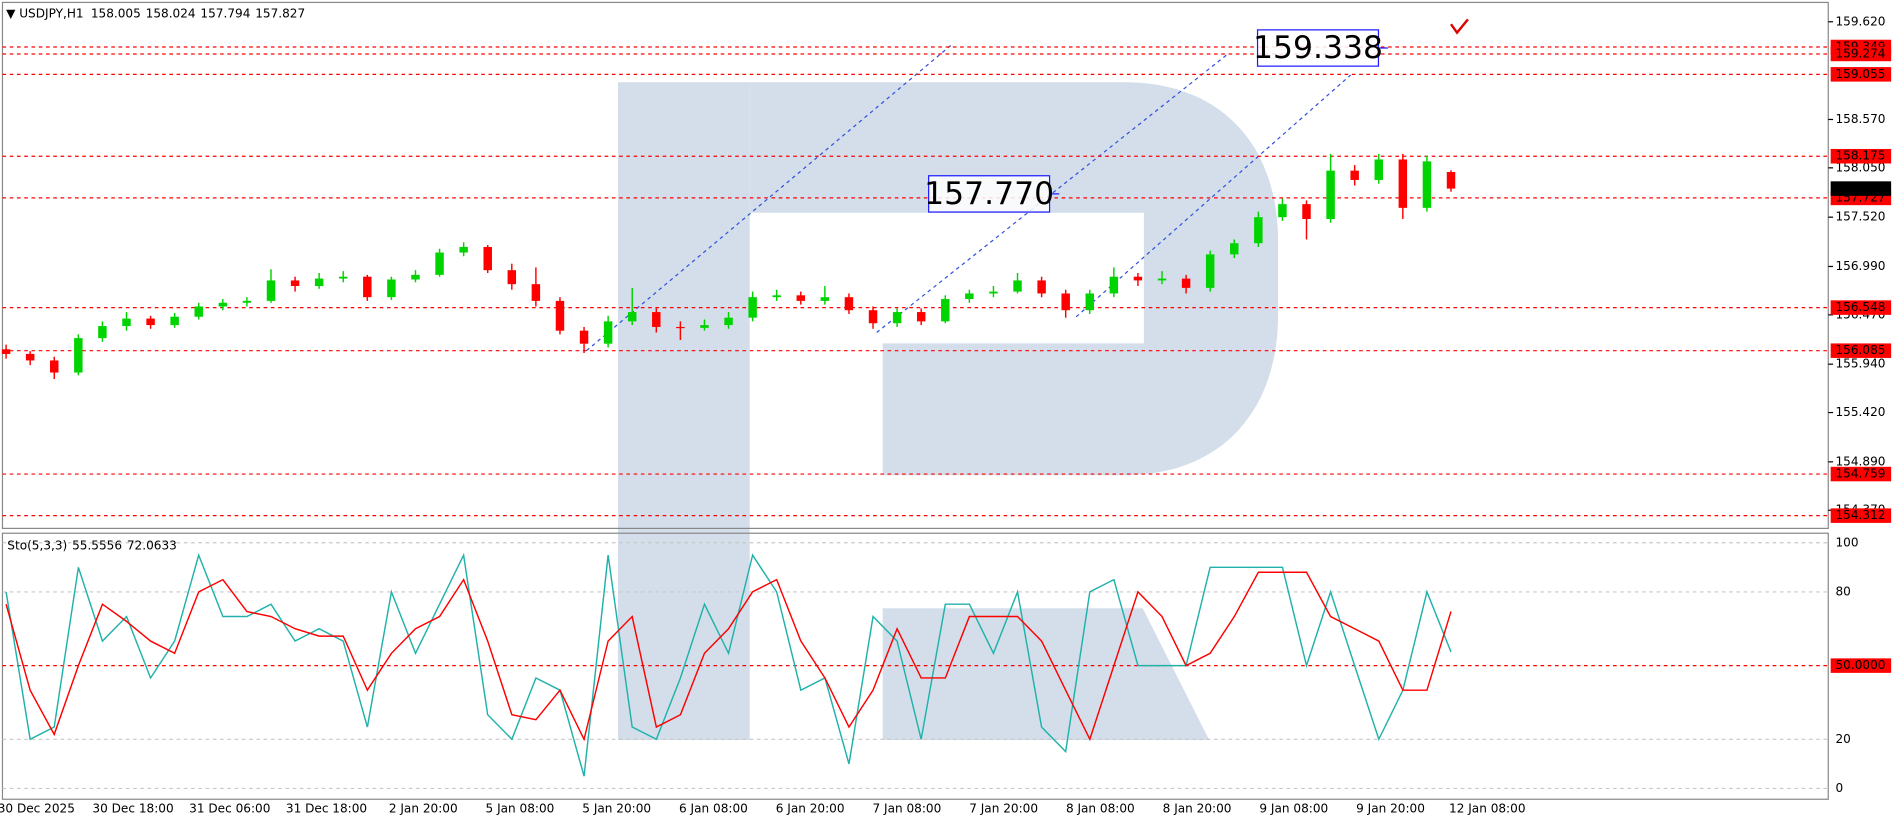 This screenshot has height=821, width=1896. I want to click on x-tick-label: 9 Jan 08:00, so click(1293, 808).